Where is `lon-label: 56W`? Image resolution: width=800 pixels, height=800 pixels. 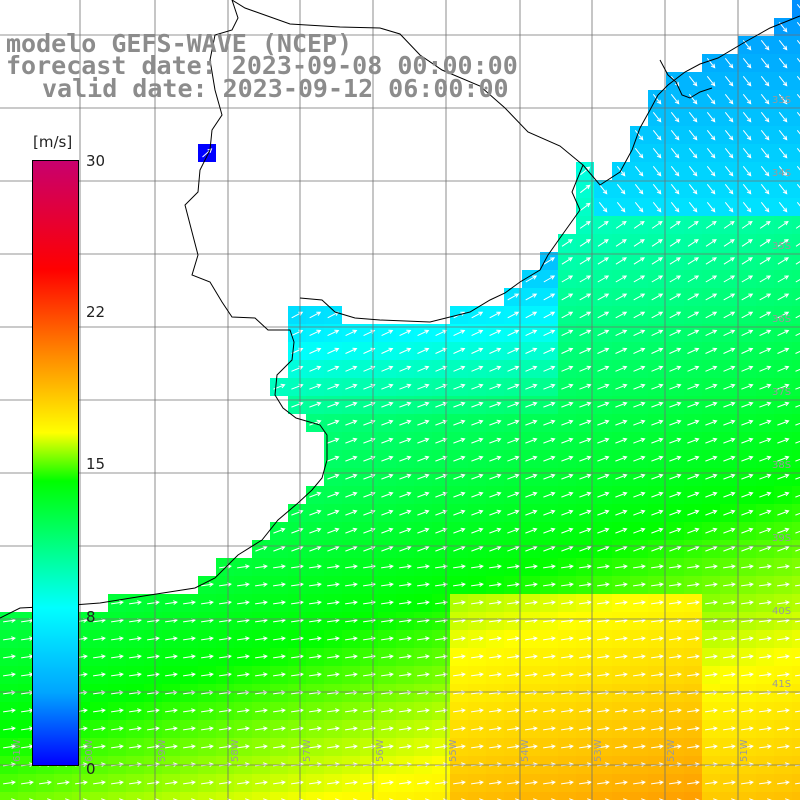
lon-label: 56W is located at coordinates (380, 750).